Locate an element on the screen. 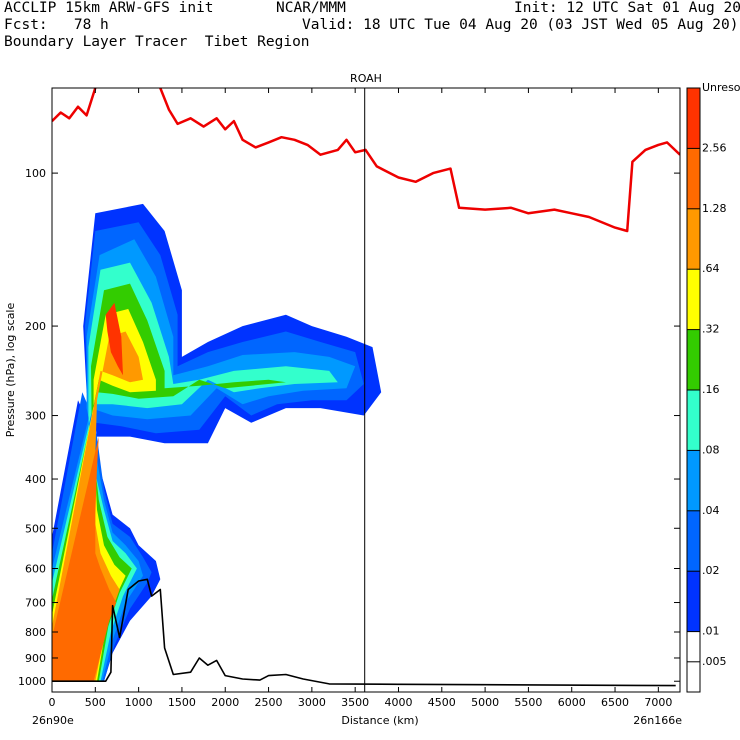  header-field-line: Boundary Layer Tracer Tibet Region is located at coordinates (157, 42).